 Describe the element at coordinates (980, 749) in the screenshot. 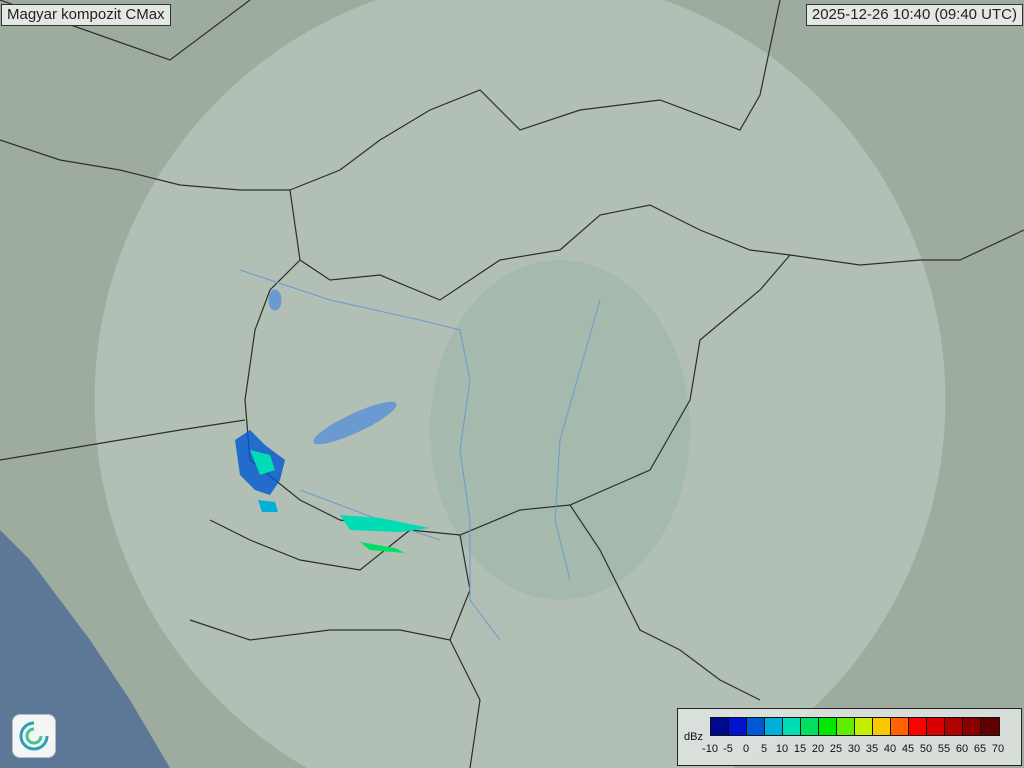

I see `legend-tick-label: 65` at that location.